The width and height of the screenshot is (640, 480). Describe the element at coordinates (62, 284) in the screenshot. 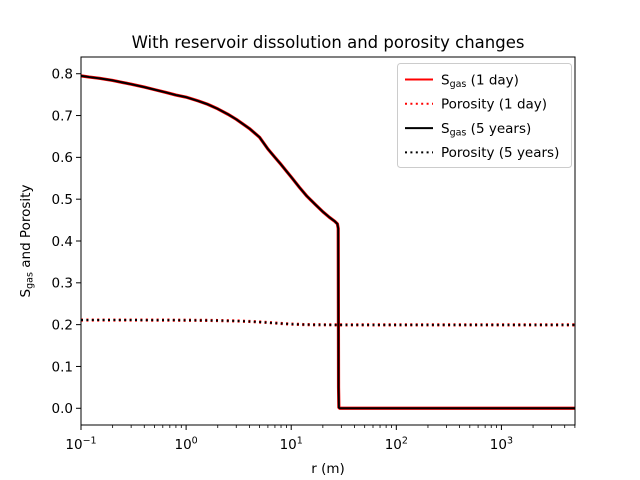

I see `y-tick-label: 0.3` at that location.